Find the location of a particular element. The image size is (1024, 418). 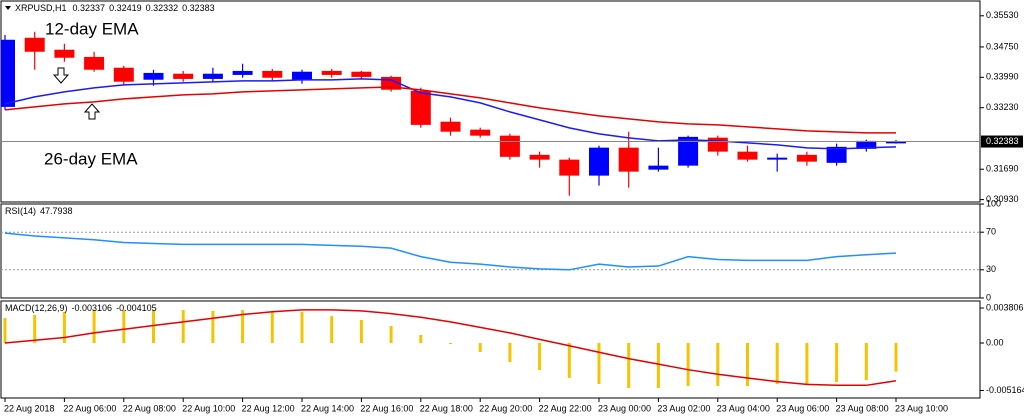

macd-last: -0.003106 is located at coordinates (92, 308).